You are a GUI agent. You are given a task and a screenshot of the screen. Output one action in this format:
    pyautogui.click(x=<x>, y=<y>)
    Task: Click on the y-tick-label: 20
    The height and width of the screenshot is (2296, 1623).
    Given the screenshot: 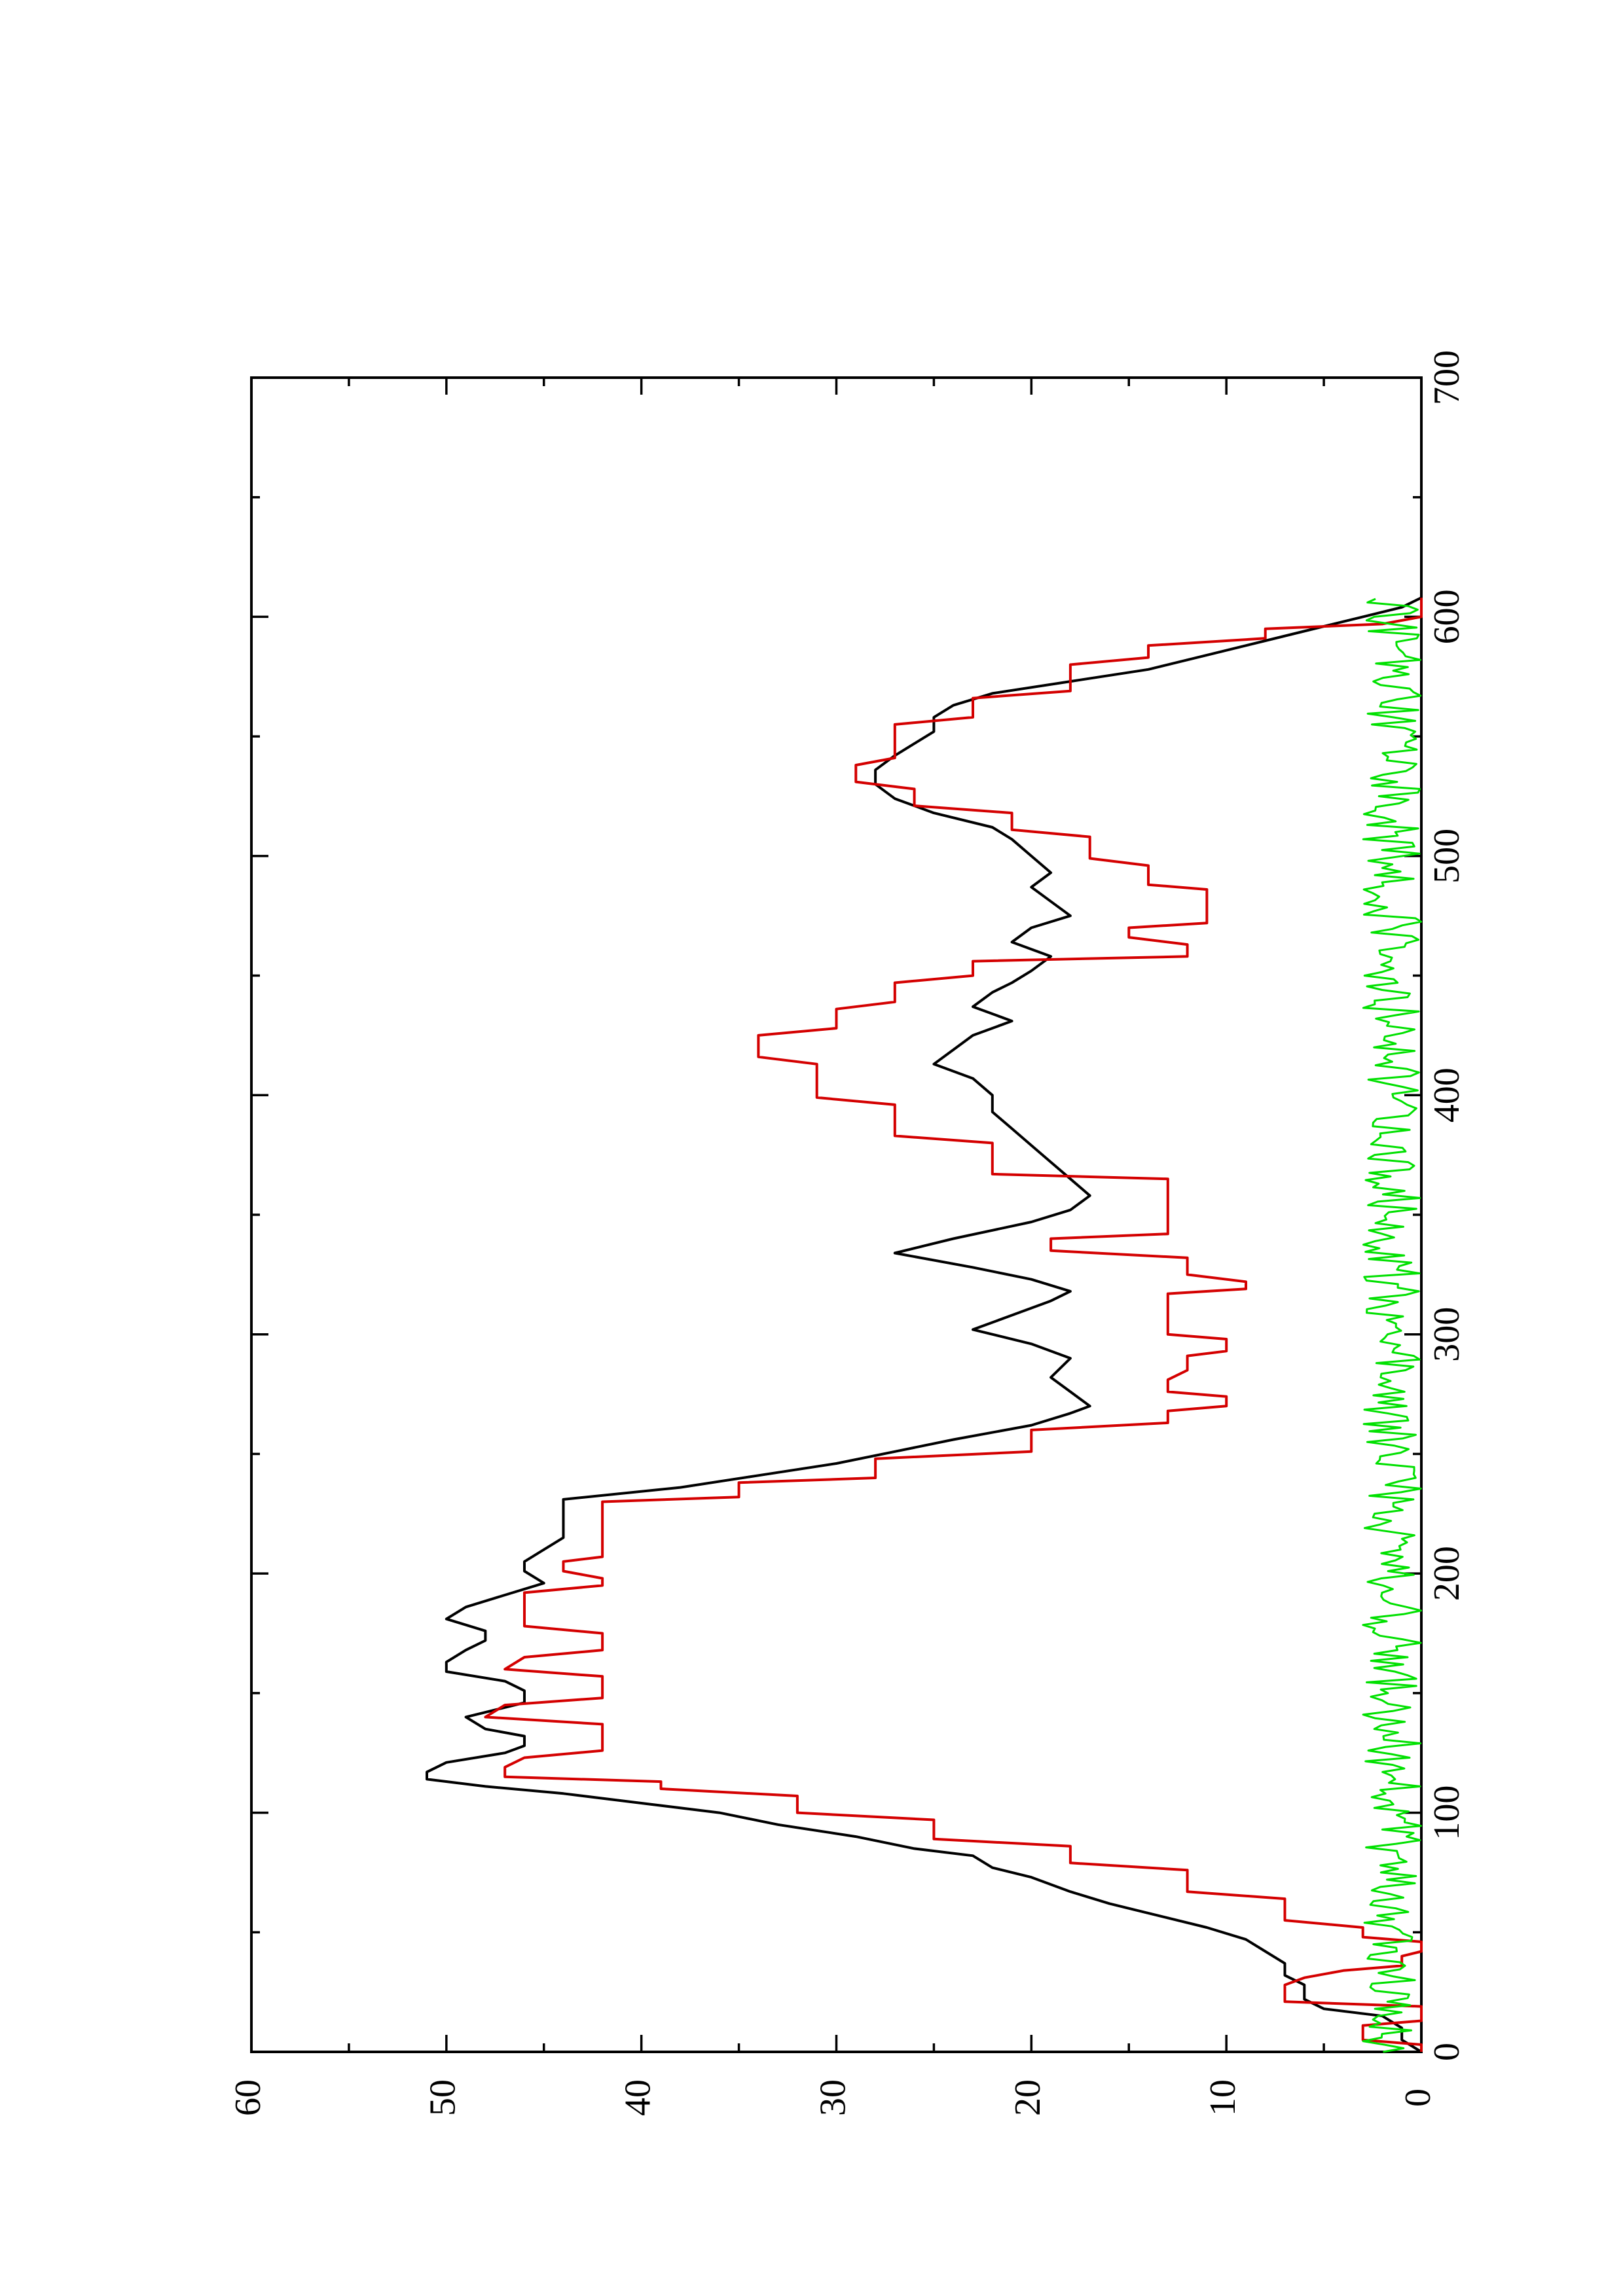 What is the action you would take?
    pyautogui.click(x=1028, y=2097)
    